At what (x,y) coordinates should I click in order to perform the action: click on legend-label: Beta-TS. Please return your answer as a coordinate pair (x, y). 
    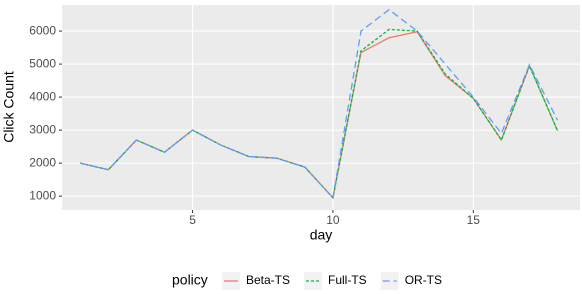
    Looking at the image, I should click on (268, 280).